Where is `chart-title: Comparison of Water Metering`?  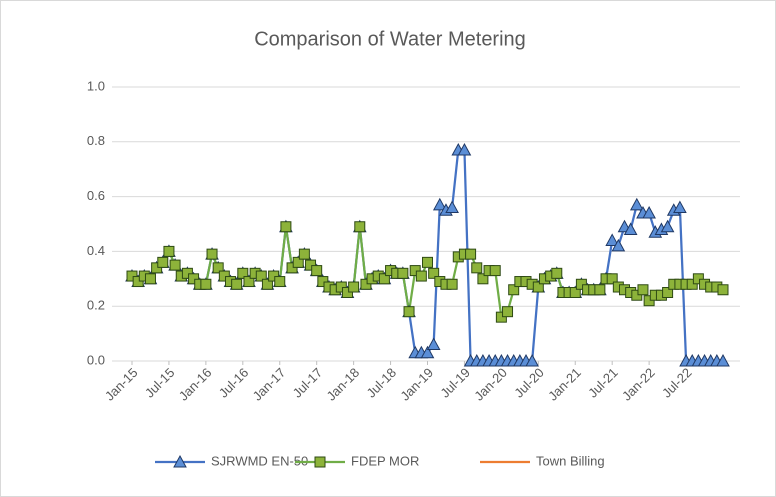 chart-title: Comparison of Water Metering is located at coordinates (390, 39).